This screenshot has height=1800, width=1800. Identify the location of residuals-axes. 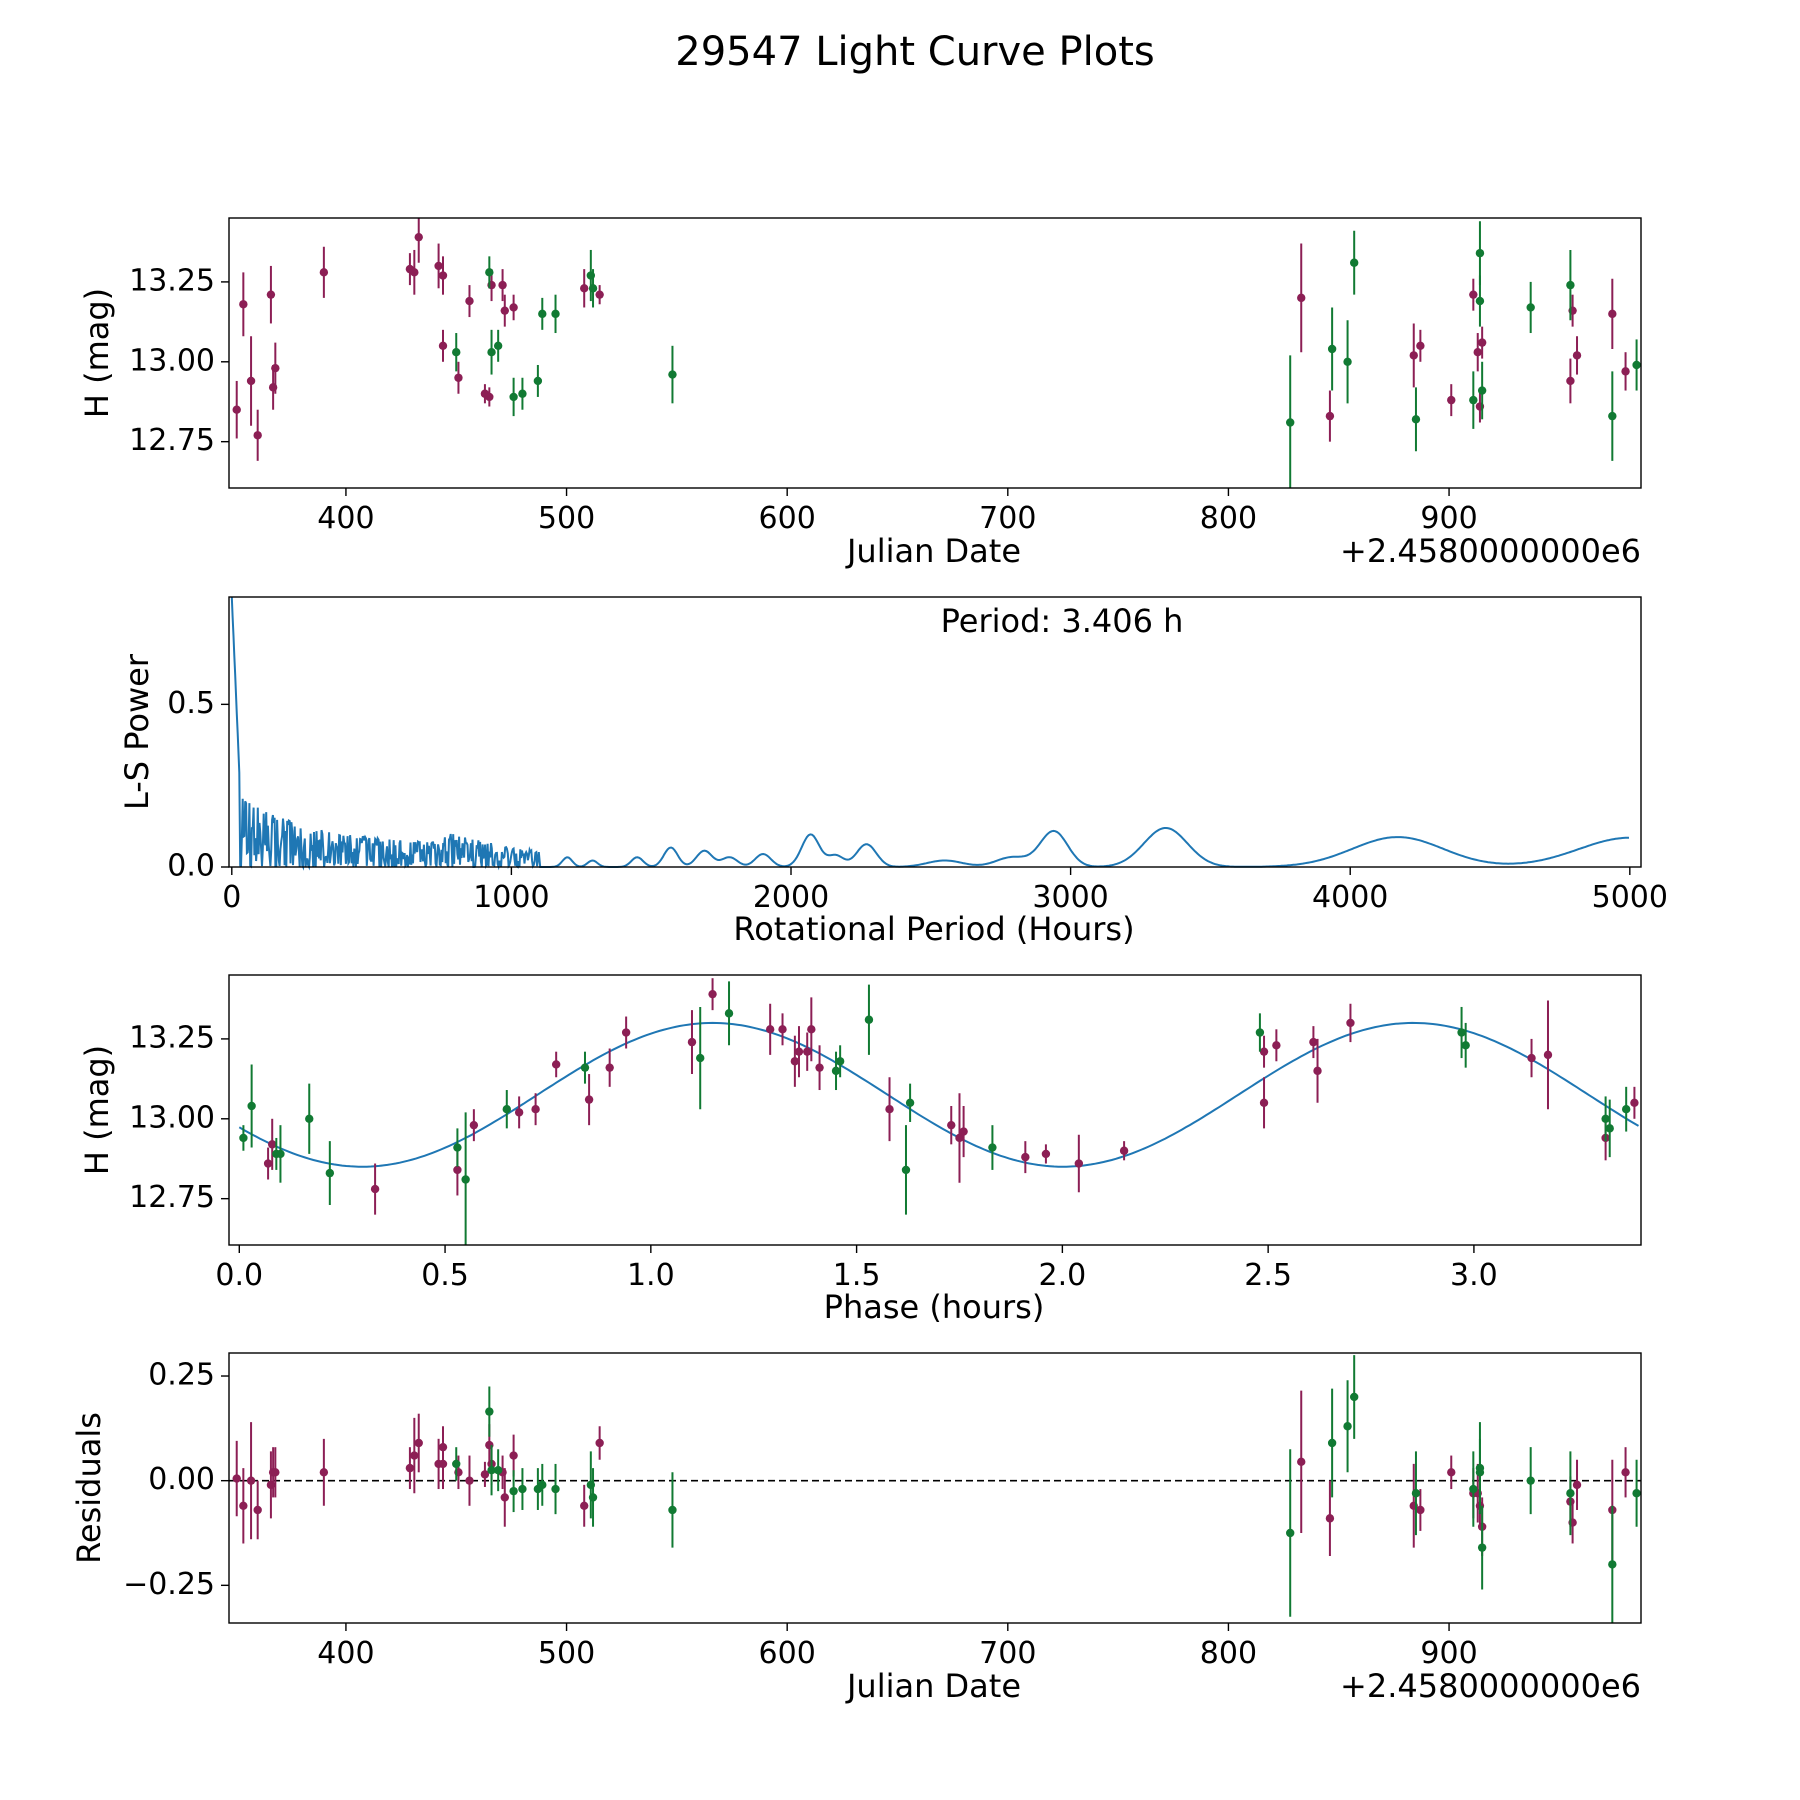
(935, 1488).